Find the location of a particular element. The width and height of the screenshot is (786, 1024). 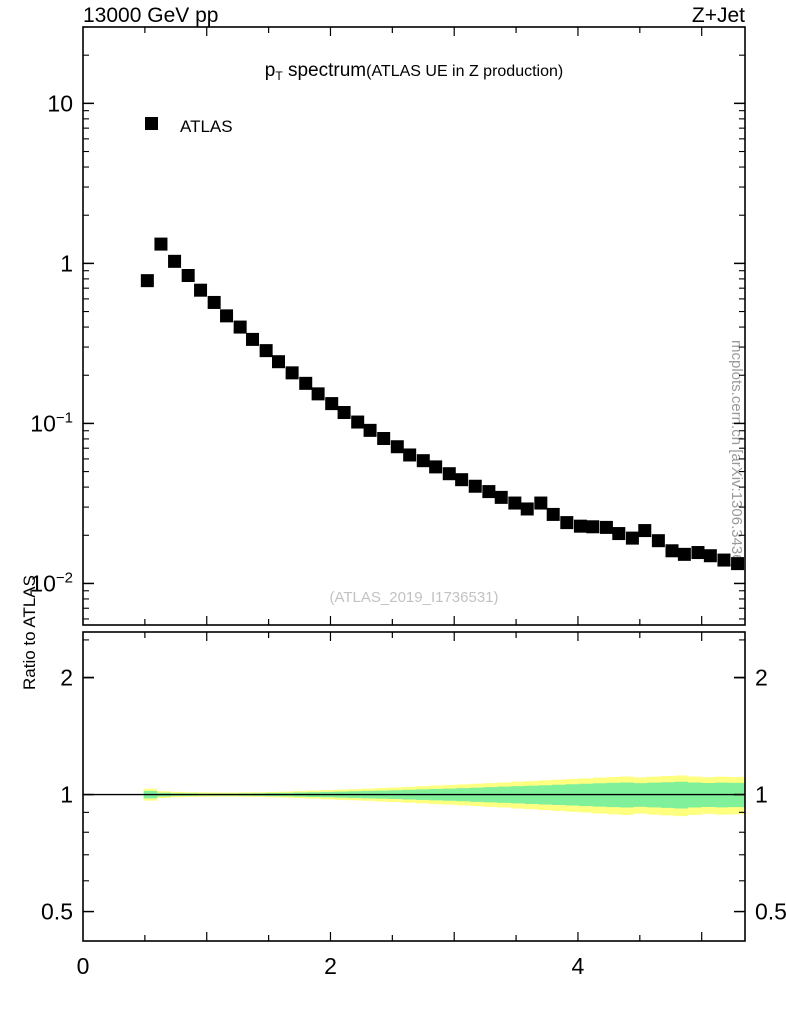

plot-title-paren: (ATLAS UE in Z production) is located at coordinates (465, 71).